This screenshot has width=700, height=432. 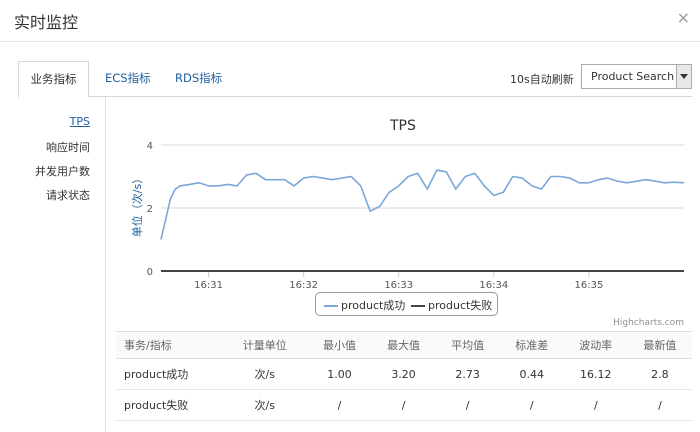 I want to click on col-header: 标准差, so click(x=531, y=345).